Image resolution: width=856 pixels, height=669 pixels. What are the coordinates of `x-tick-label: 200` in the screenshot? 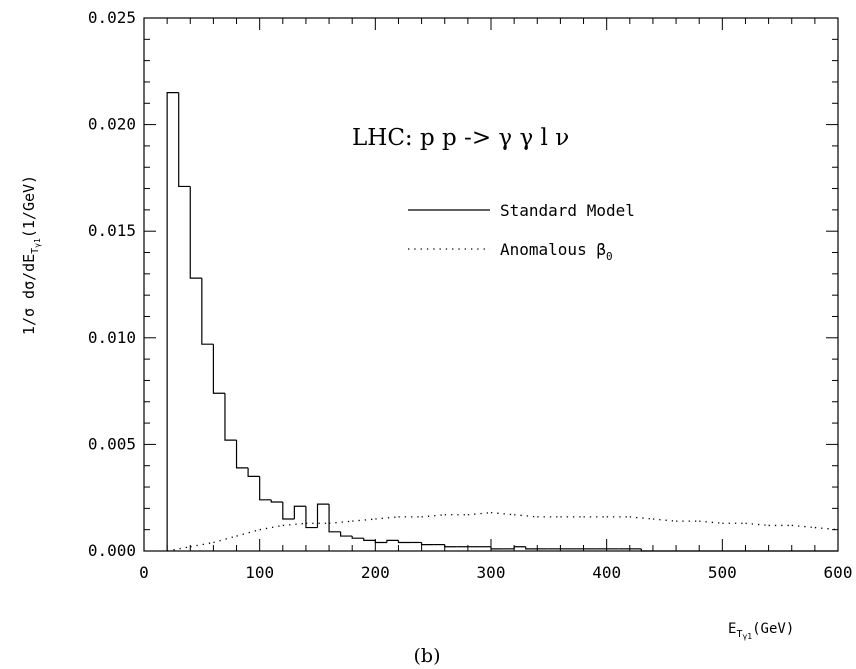 It's located at (375, 572).